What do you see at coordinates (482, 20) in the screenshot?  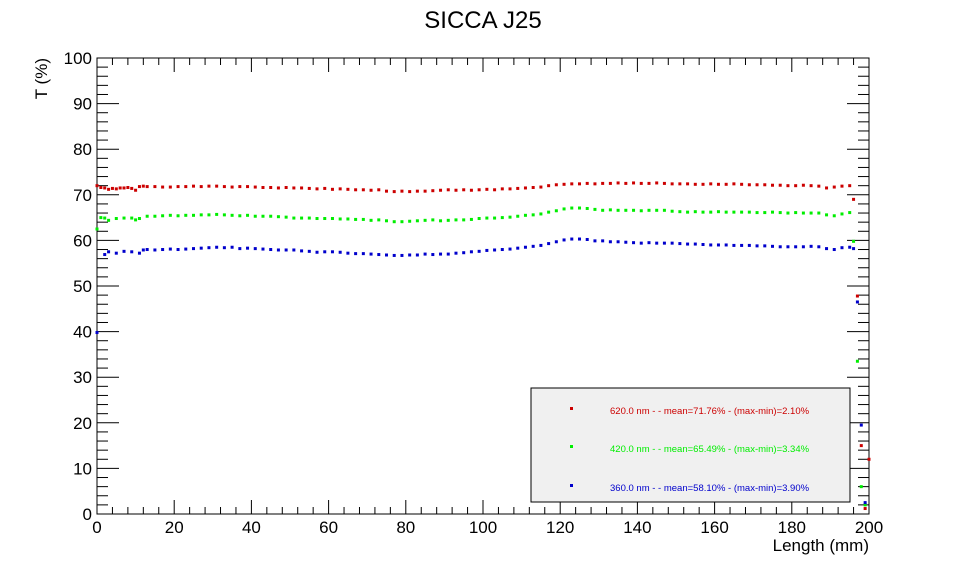 I see `chart-title: SICCA J25` at bounding box center [482, 20].